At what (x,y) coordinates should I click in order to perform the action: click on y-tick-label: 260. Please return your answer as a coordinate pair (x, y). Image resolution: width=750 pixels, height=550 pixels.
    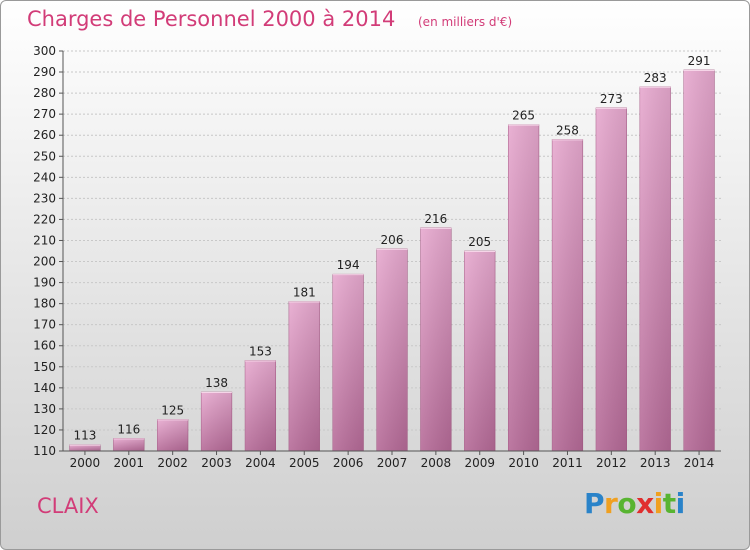
    Looking at the image, I should click on (44, 135).